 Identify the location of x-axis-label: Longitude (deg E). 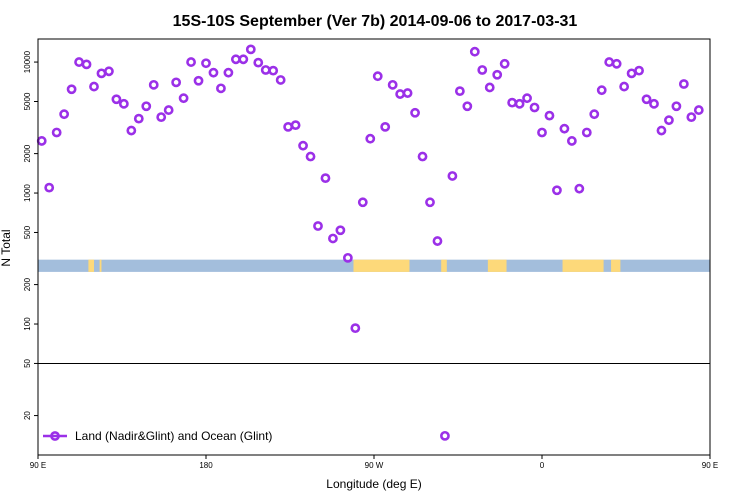
(373, 484).